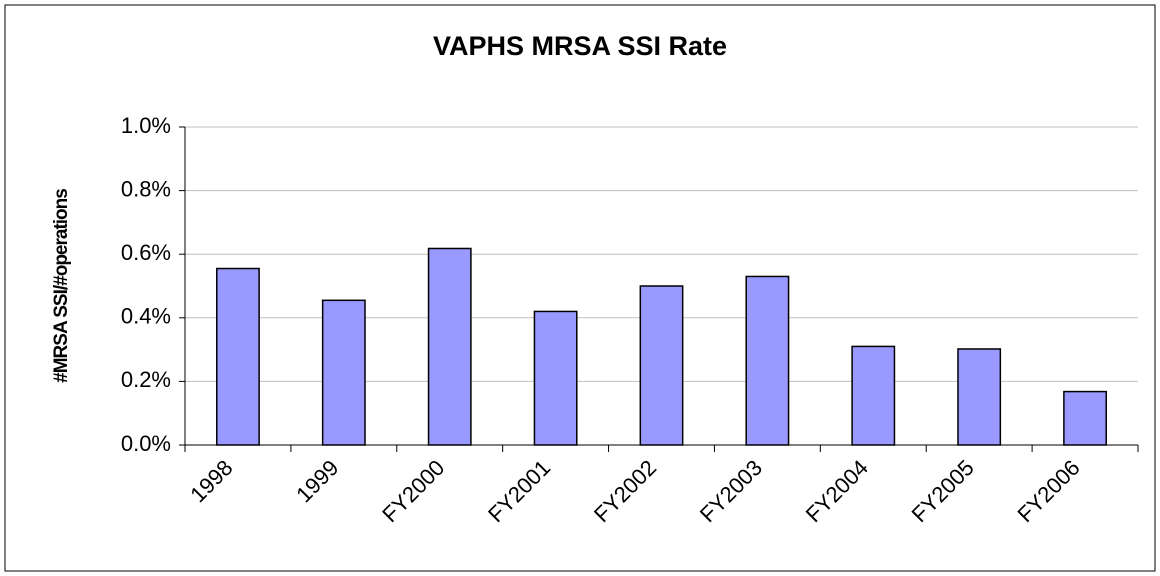  I want to click on y-tick-label: 0.2%, so click(146, 379).